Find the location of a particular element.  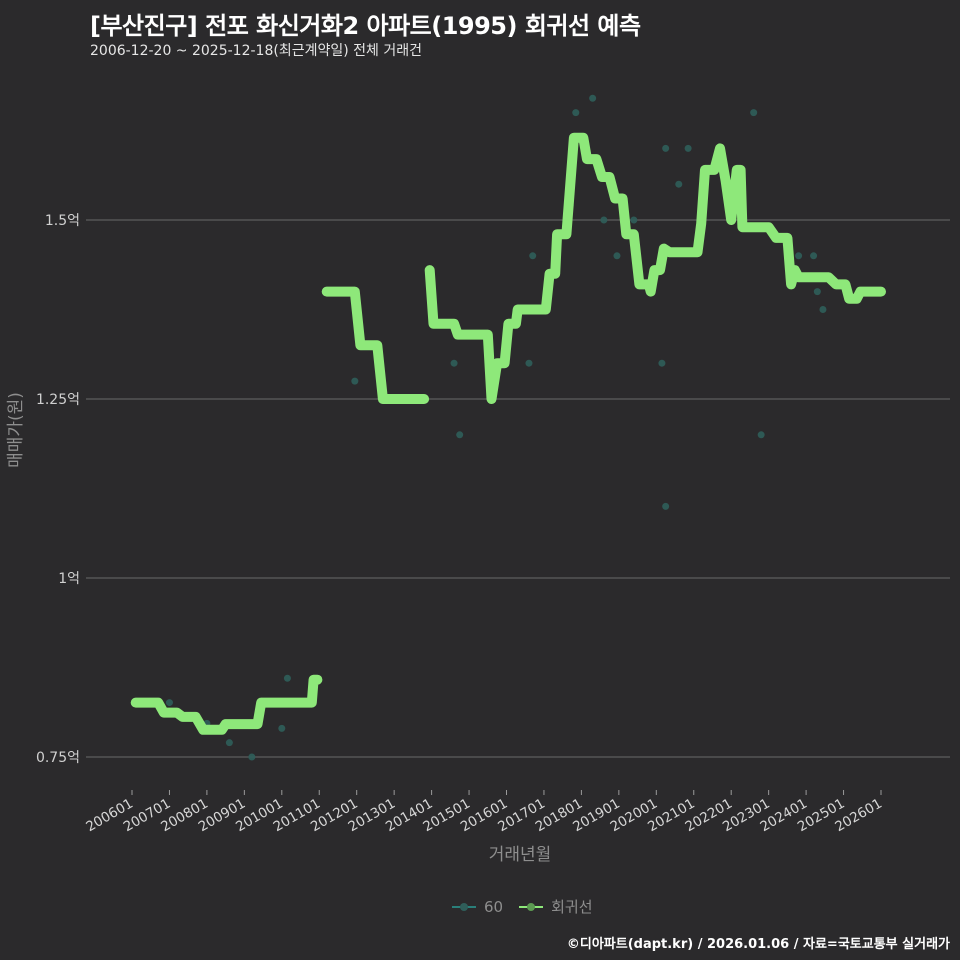

legend-swatch-60-icon is located at coordinates (464, 907).